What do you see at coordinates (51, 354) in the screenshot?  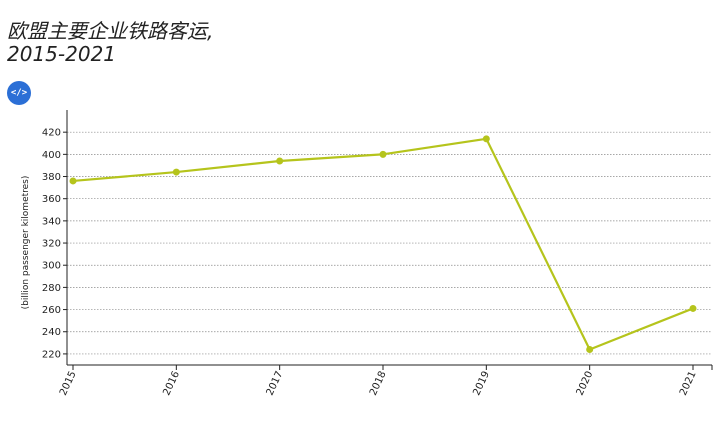 I see `y-tick-label: 220` at bounding box center [51, 354].